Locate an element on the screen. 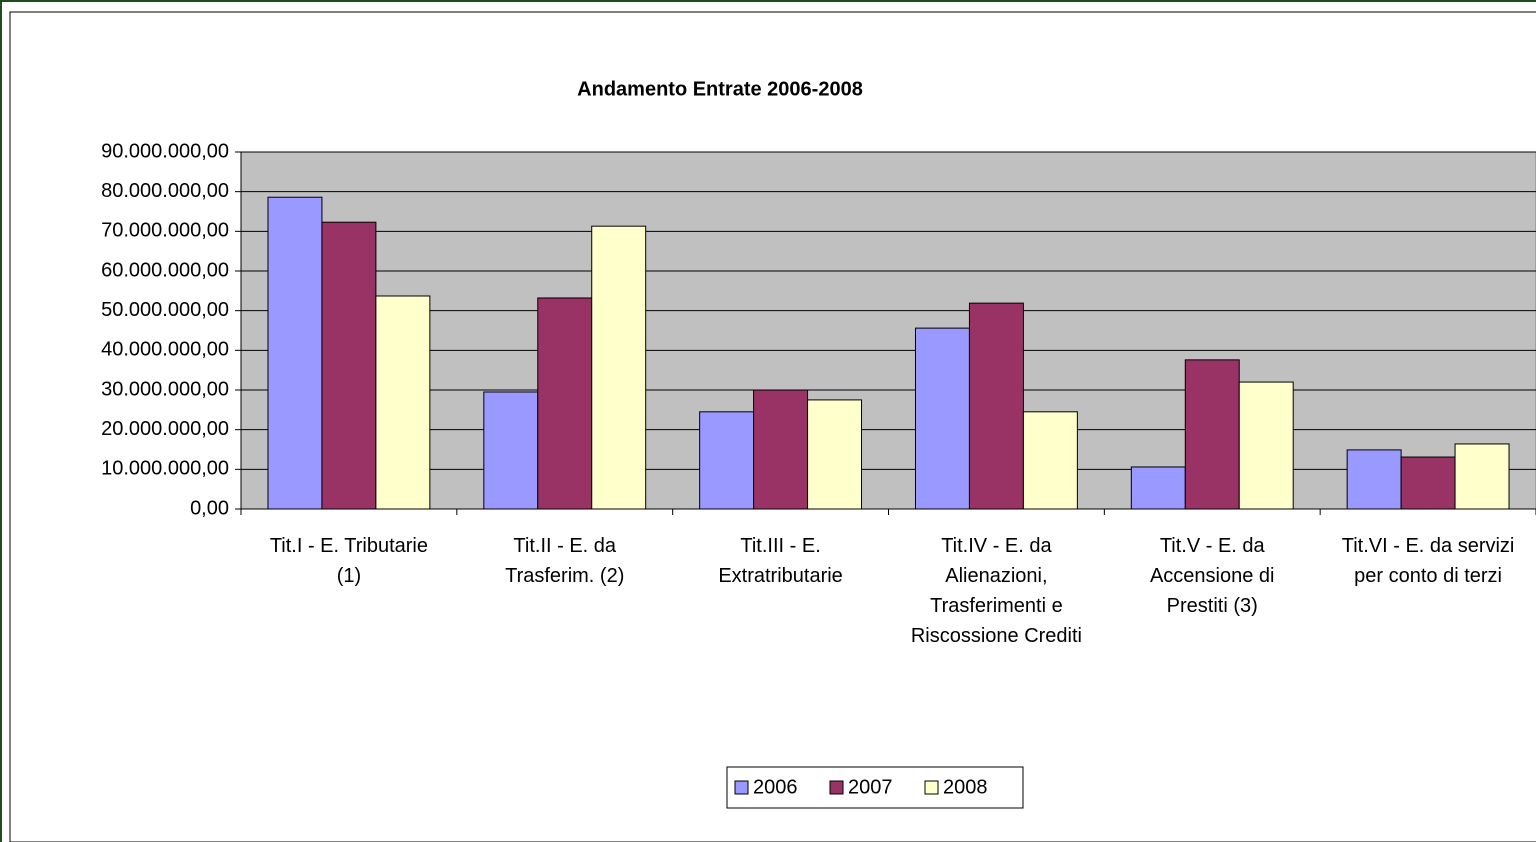 This screenshot has width=1536, height=842. legend-box is located at coordinates (875, 787).